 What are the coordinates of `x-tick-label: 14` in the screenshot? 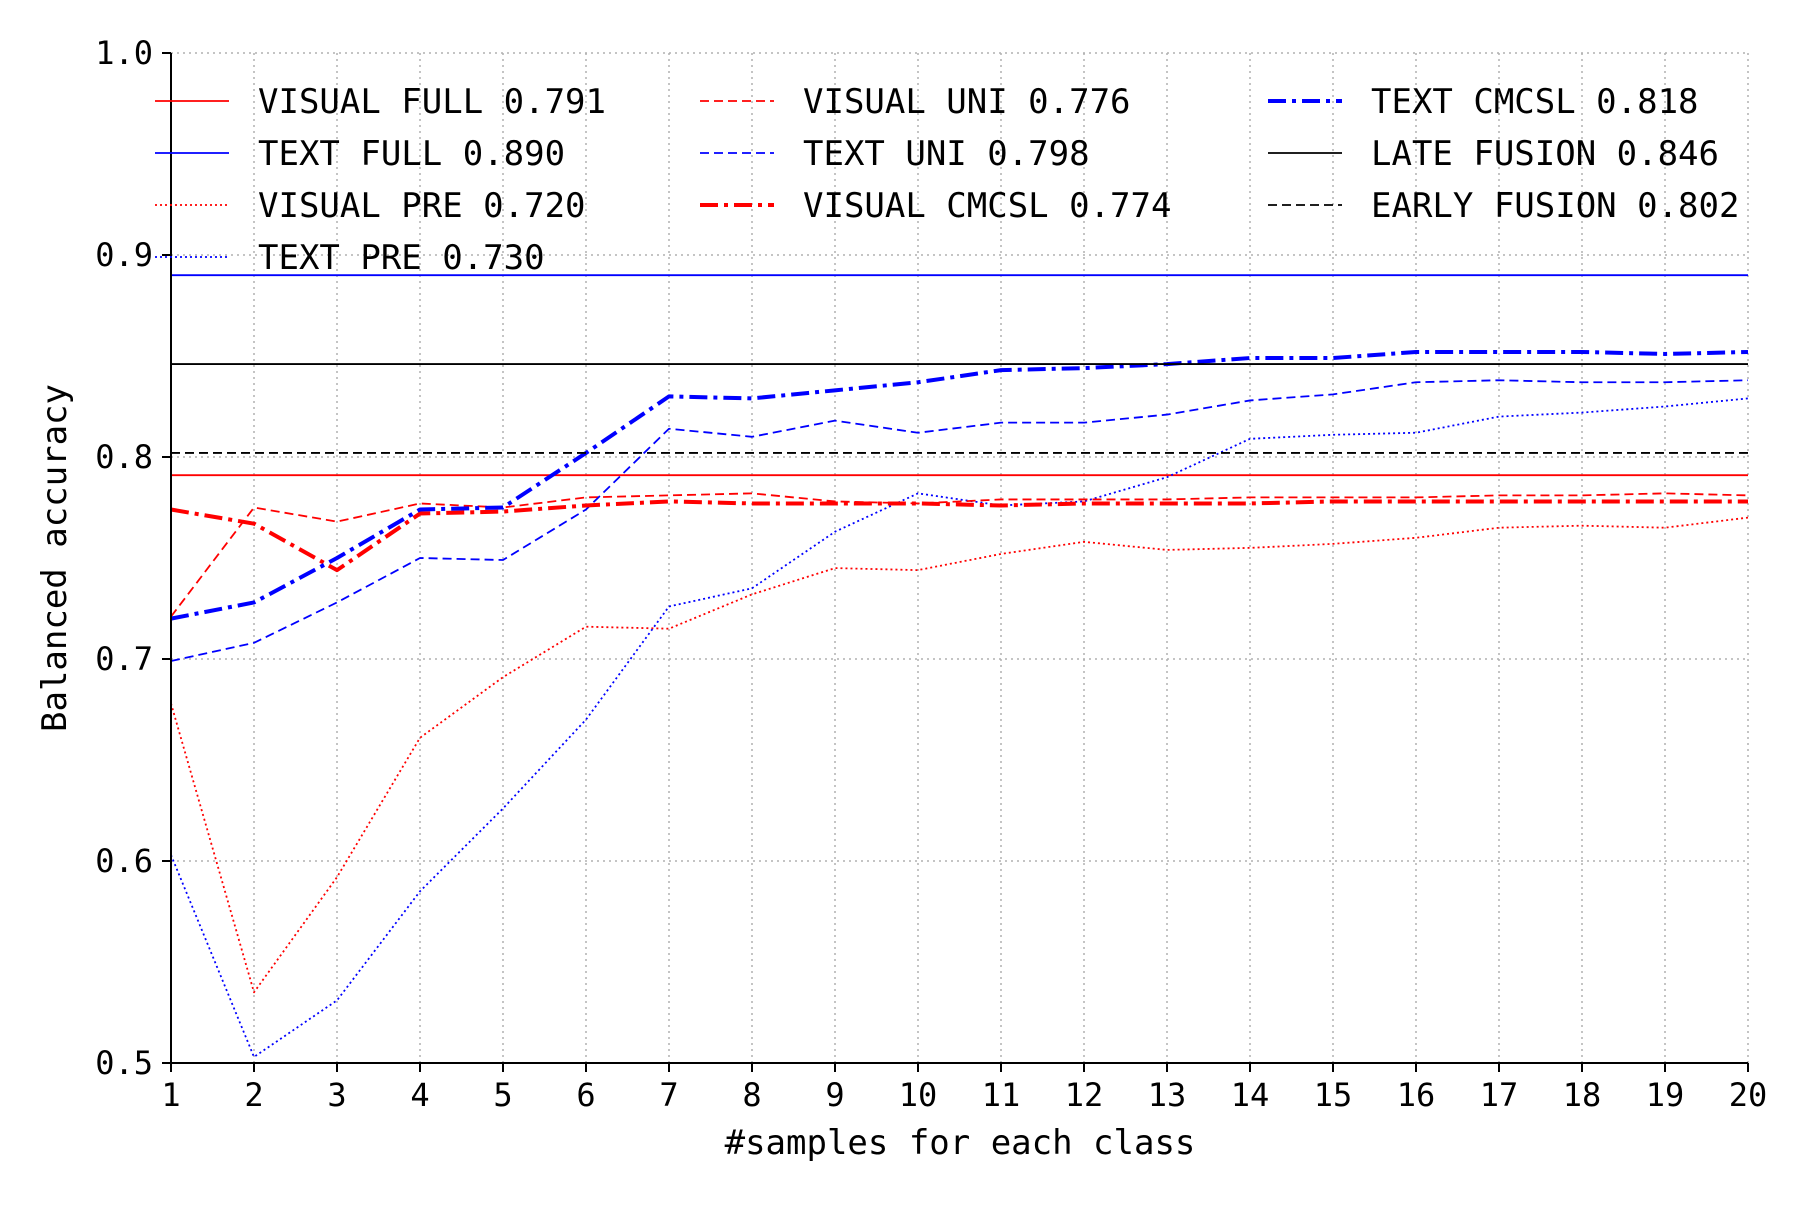 It's located at (1250, 1095).